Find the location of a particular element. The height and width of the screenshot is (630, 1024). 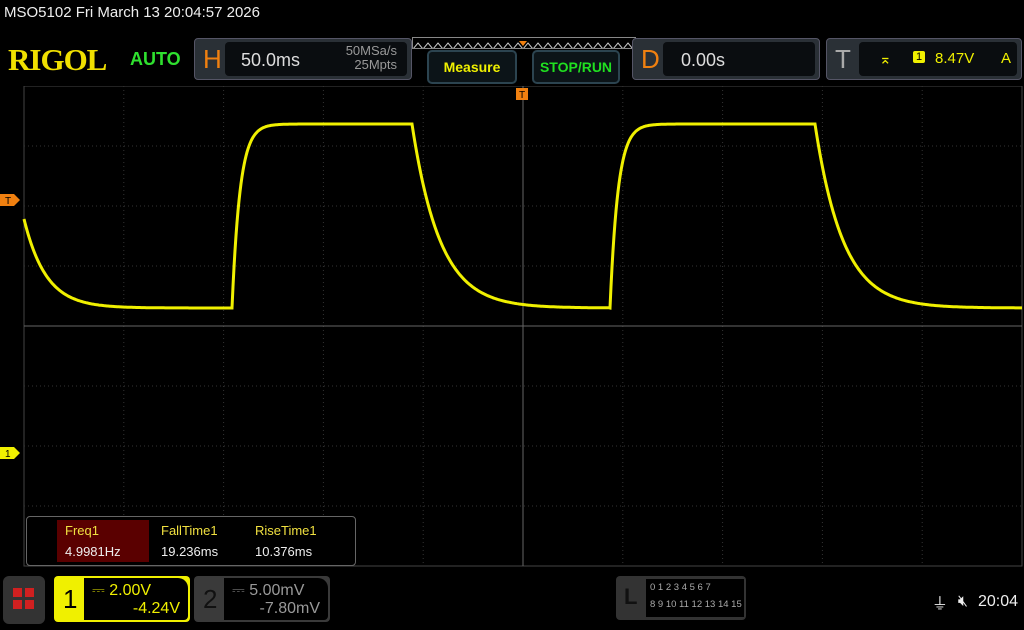

stop-run-button: STOP/RUN is located at coordinates (576, 67).